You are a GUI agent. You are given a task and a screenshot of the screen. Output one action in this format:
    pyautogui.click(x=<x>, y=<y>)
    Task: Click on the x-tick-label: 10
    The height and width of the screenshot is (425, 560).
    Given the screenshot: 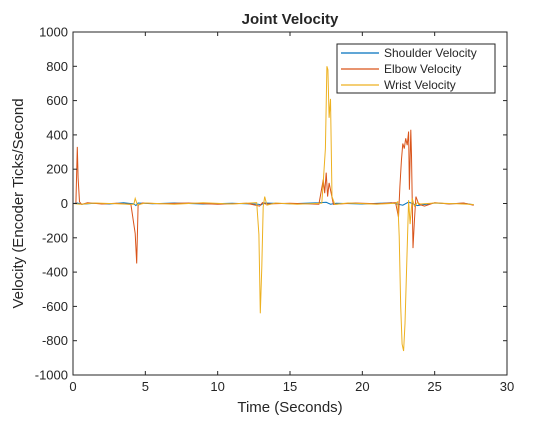 What is the action you would take?
    pyautogui.click(x=217, y=386)
    